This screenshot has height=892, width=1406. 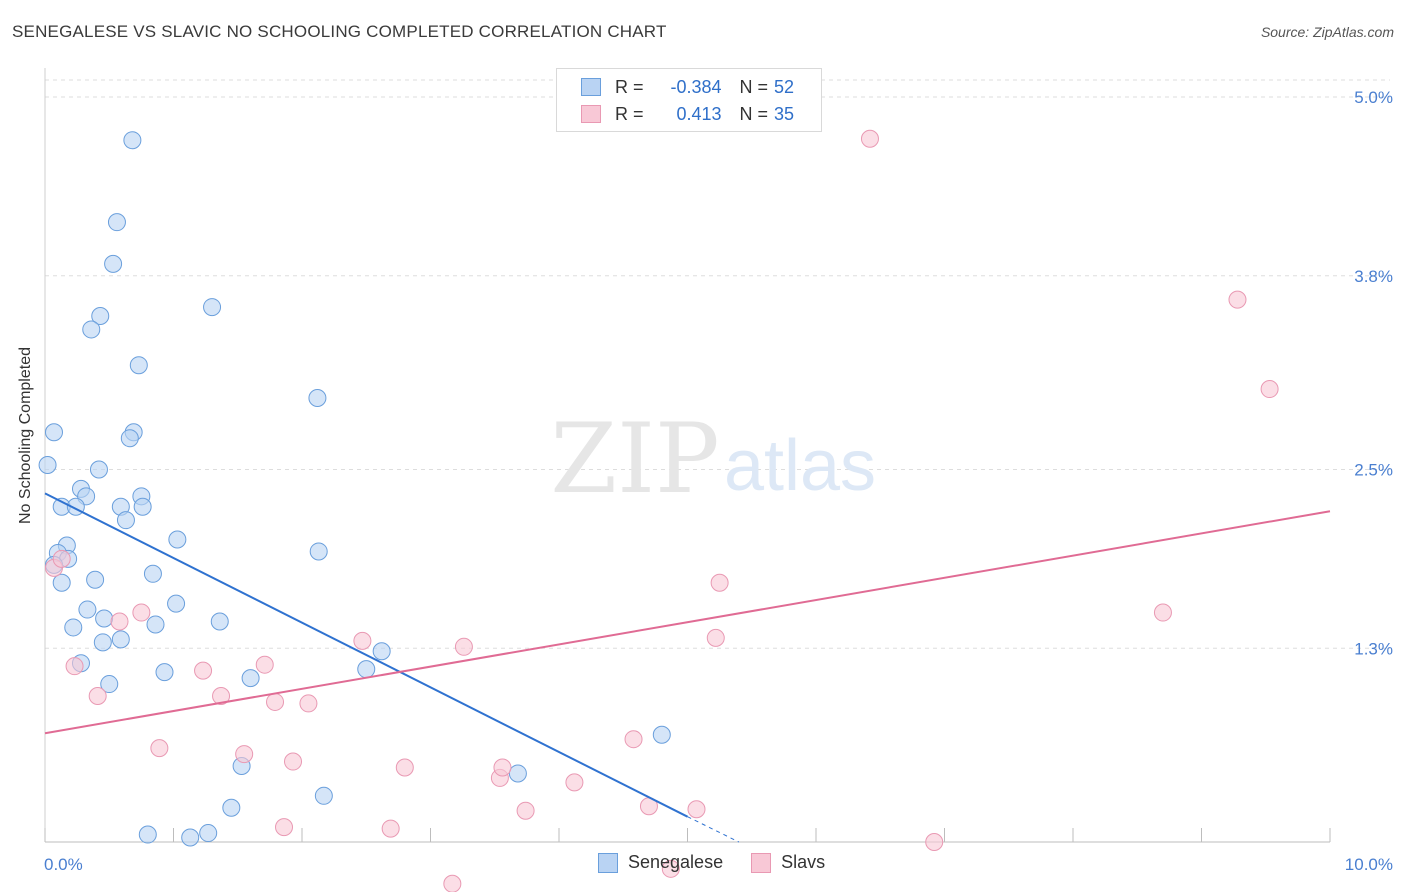 I want to click on source-credit: Source: ZipAtlas.com, so click(x=1327, y=32).